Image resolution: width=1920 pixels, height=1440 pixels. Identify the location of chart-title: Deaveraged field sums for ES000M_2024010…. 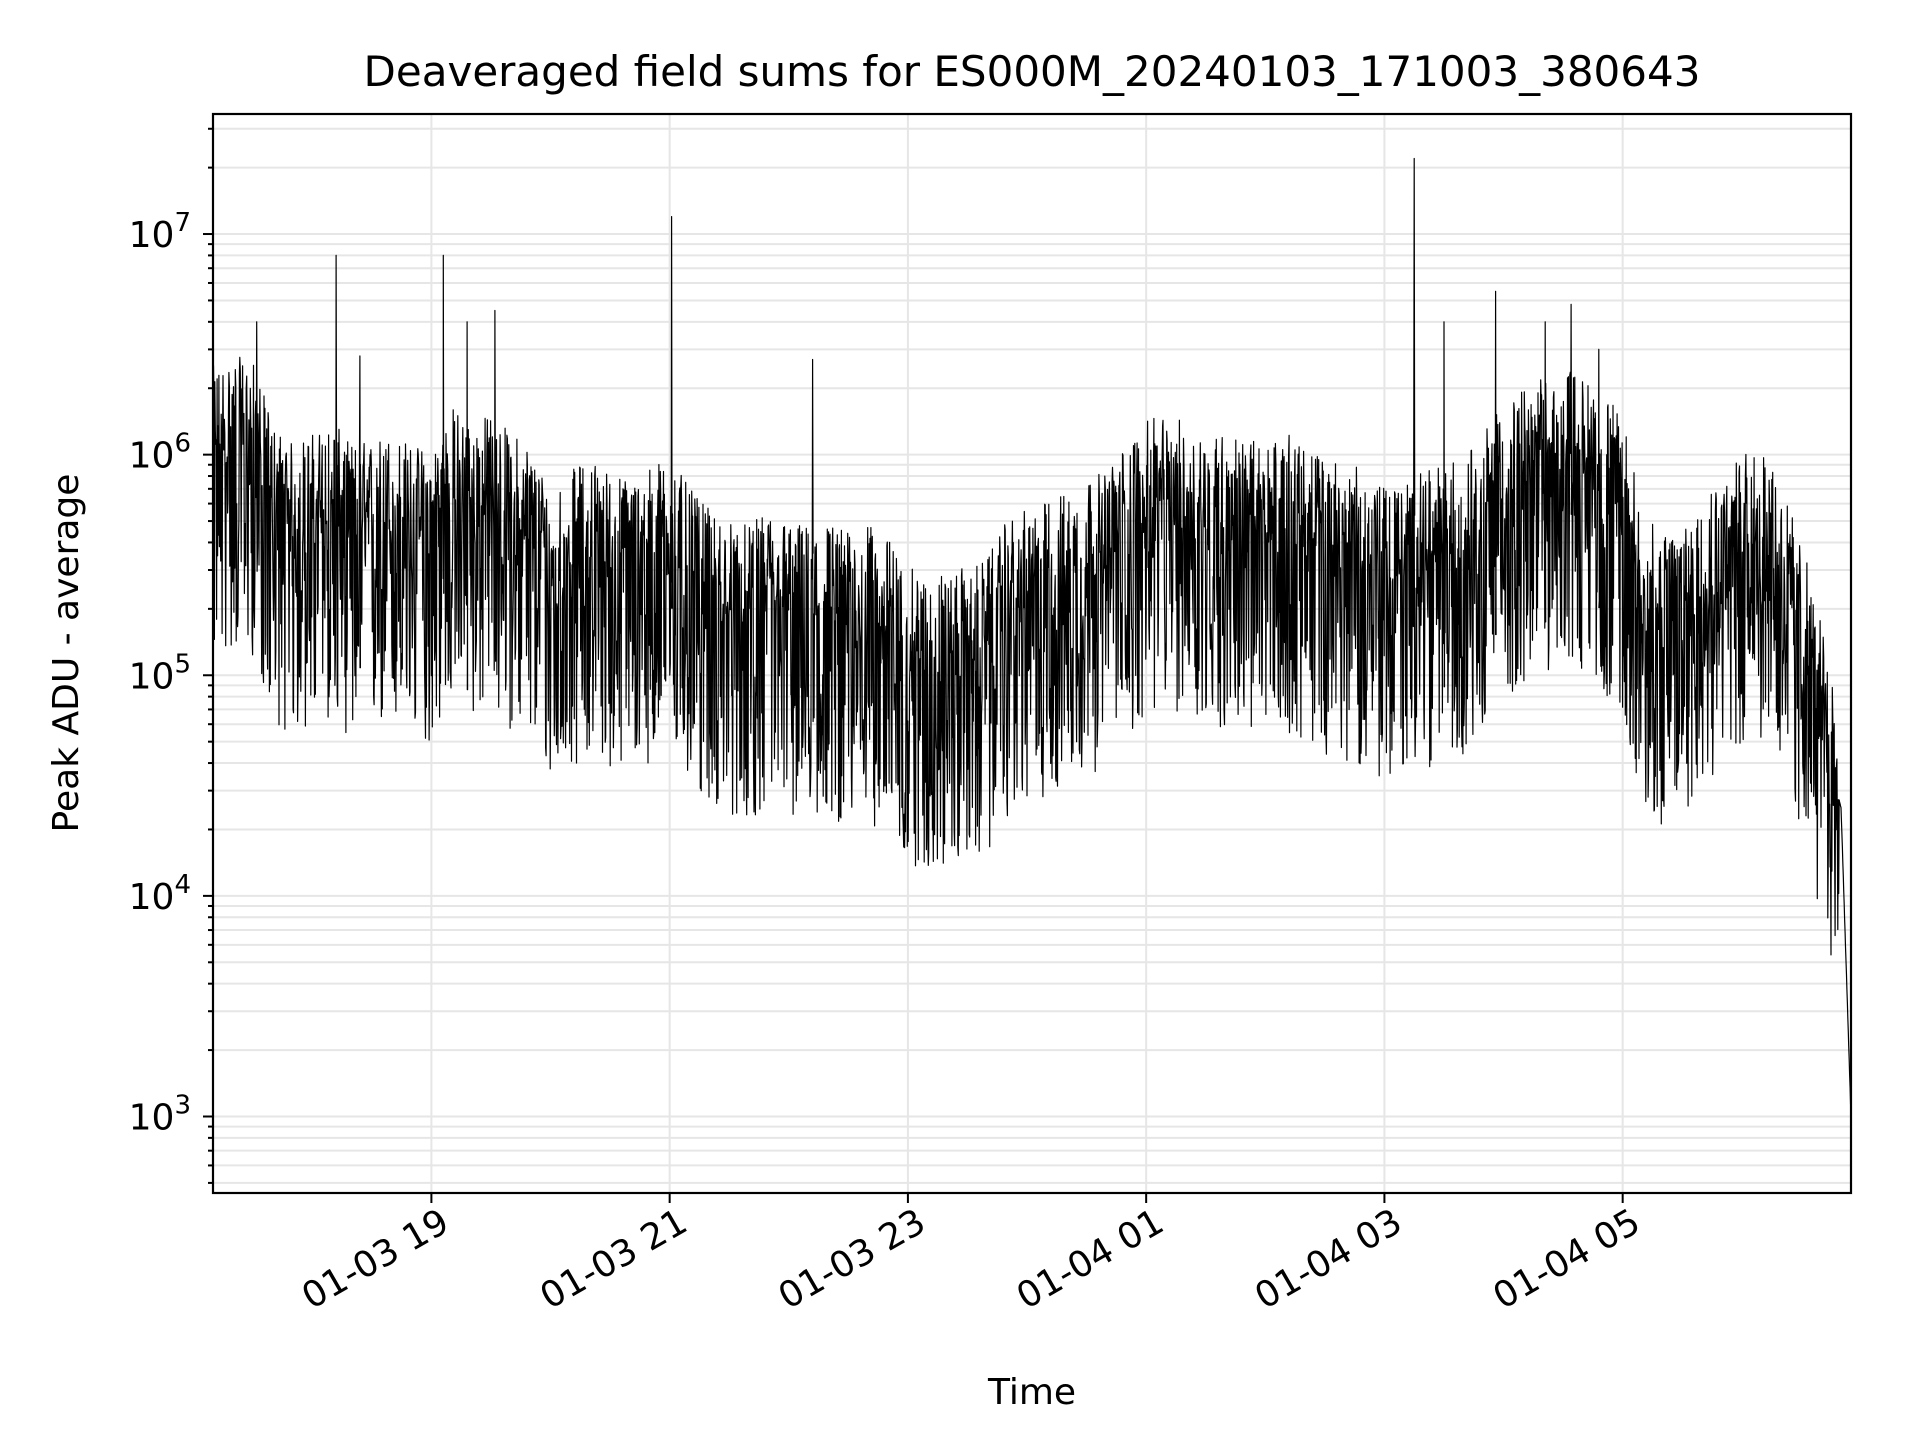
(1032, 71).